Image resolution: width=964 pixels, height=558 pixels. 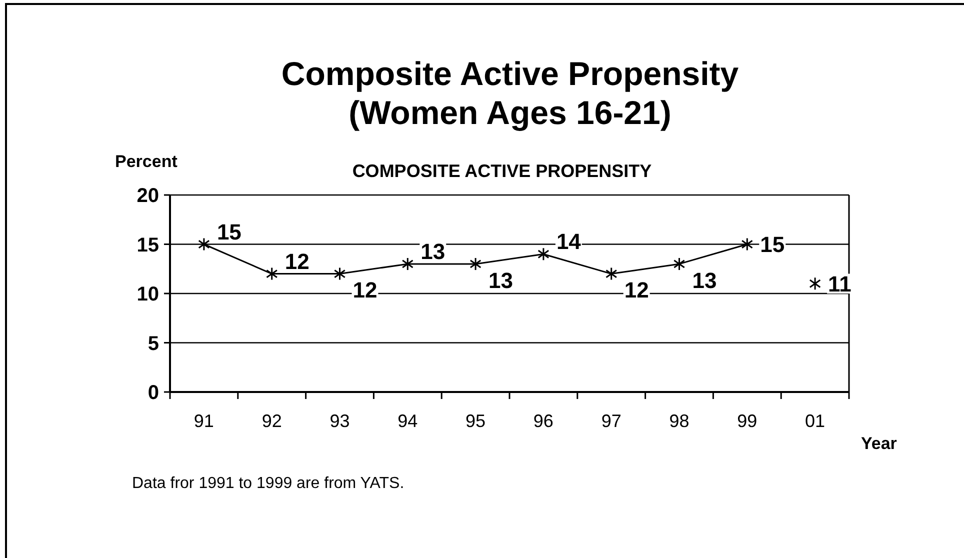 I want to click on y-tick-label: 0, so click(x=153, y=393).